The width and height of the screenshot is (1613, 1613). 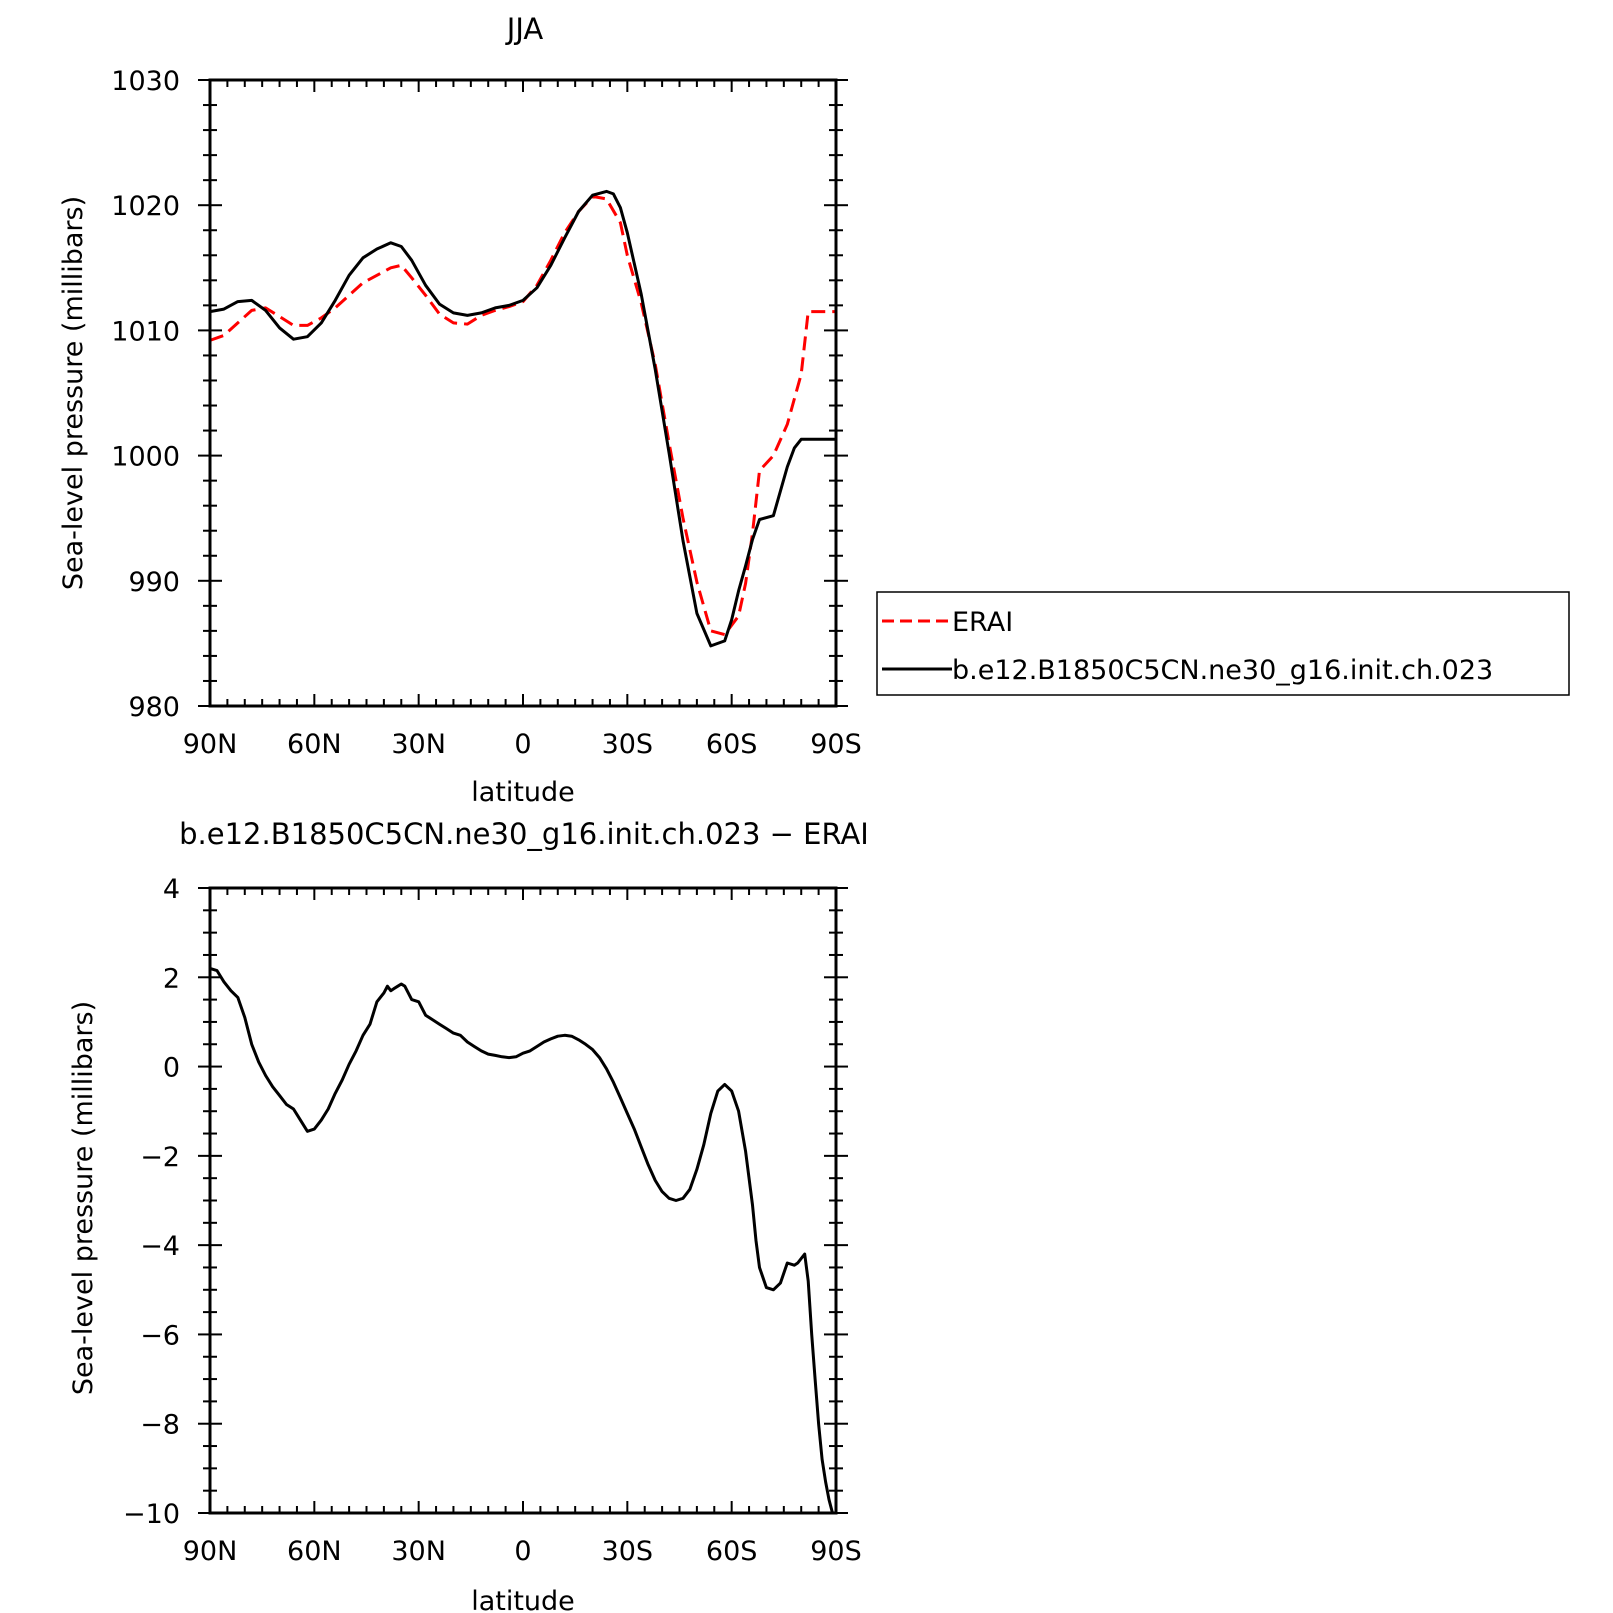 What do you see at coordinates (160, 1335) in the screenshot?
I see `y-tick-label: −6` at bounding box center [160, 1335].